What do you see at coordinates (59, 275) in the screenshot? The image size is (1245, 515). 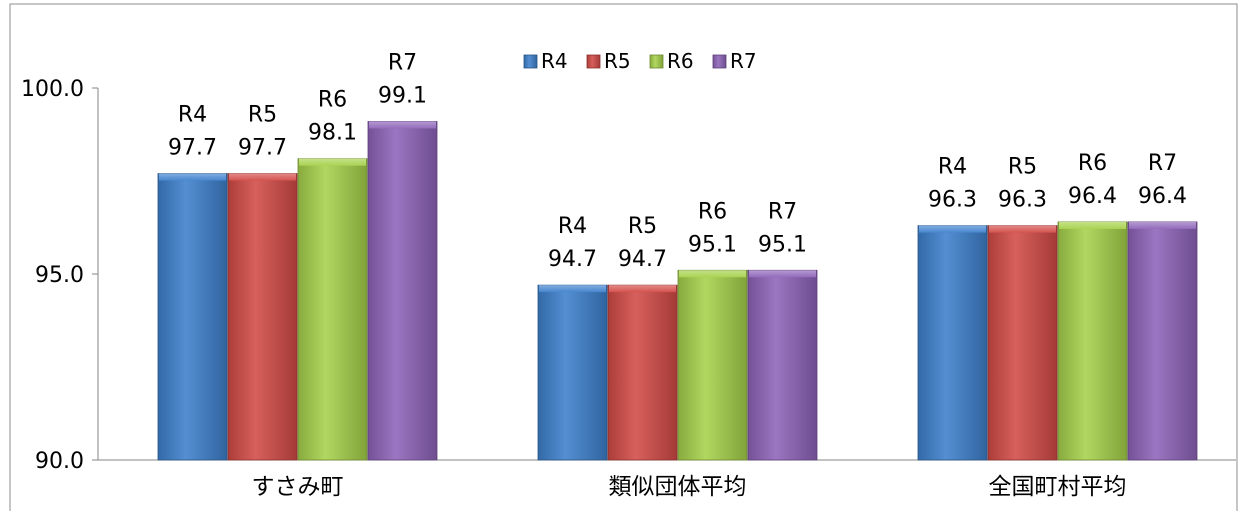 I see `y-tick-label: 95.0` at bounding box center [59, 275].